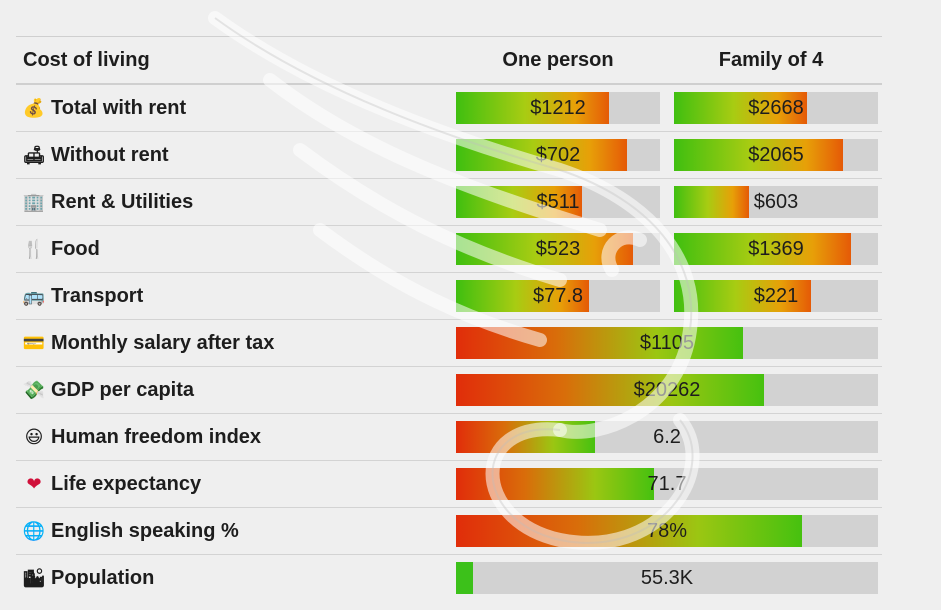 Image resolution: width=941 pixels, height=610 pixels. I want to click on family-bar: $2065, so click(776, 155).